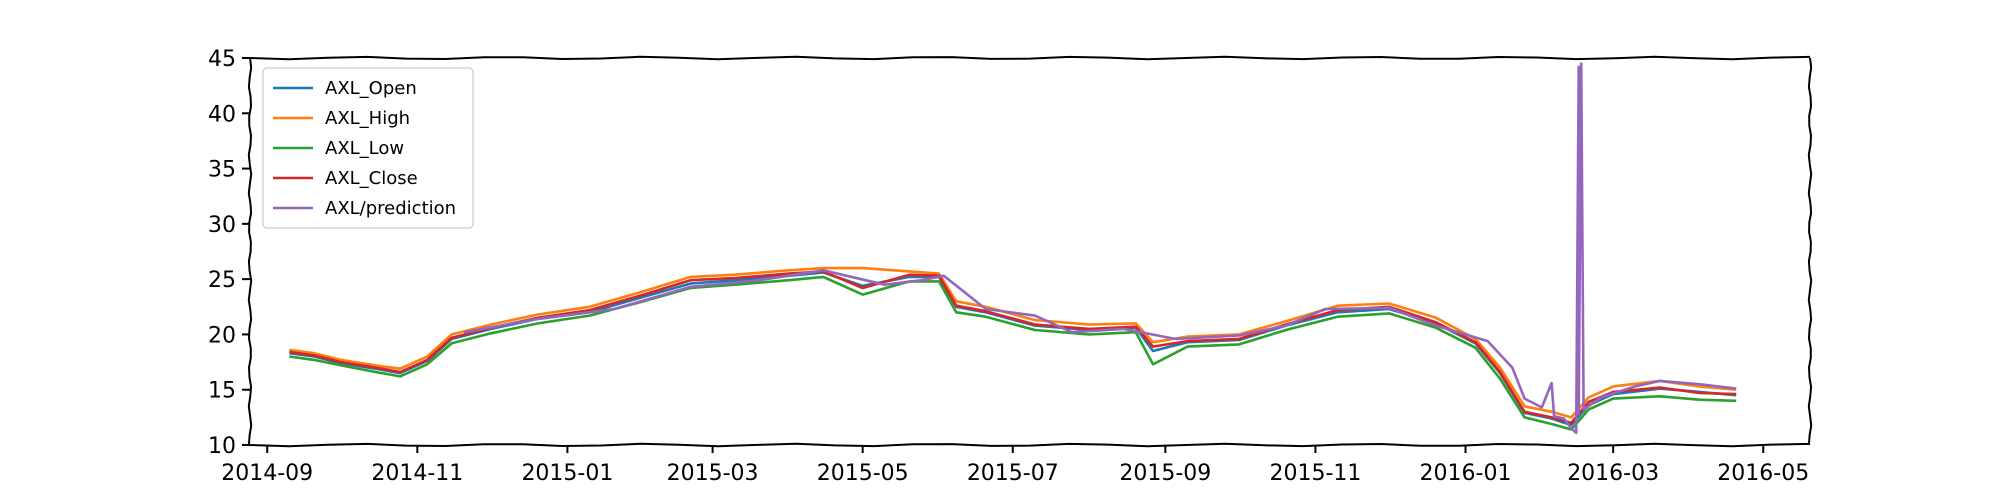 This screenshot has height=500, width=2000. Describe the element at coordinates (1030, 58) in the screenshot. I see `frame-top` at that location.